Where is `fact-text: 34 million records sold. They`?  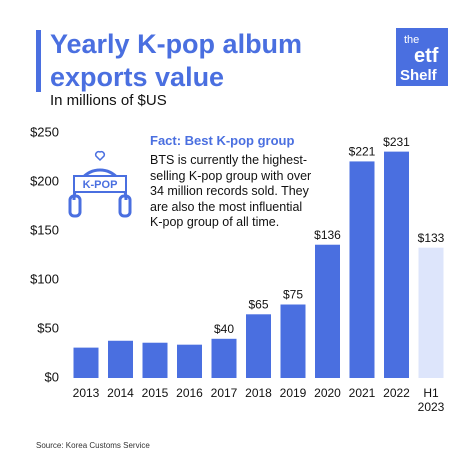 fact-text: 34 million records sold. They is located at coordinates (229, 191).